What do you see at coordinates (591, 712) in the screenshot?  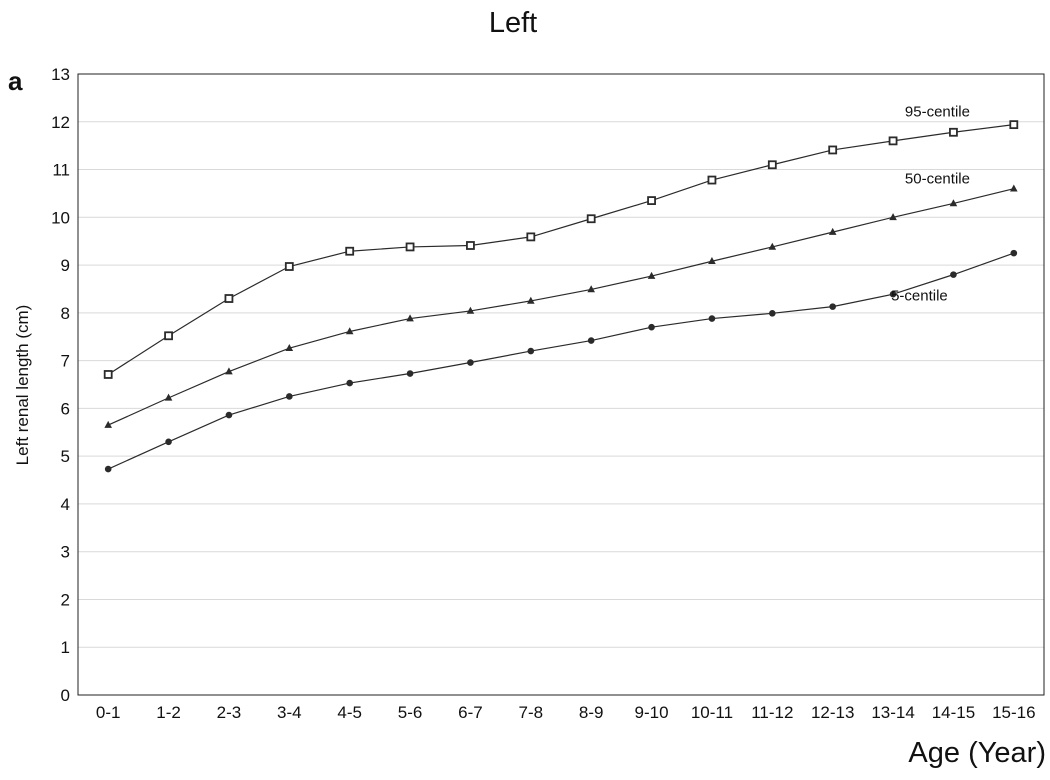 I see `x-tick-label: 8-9` at bounding box center [591, 712].